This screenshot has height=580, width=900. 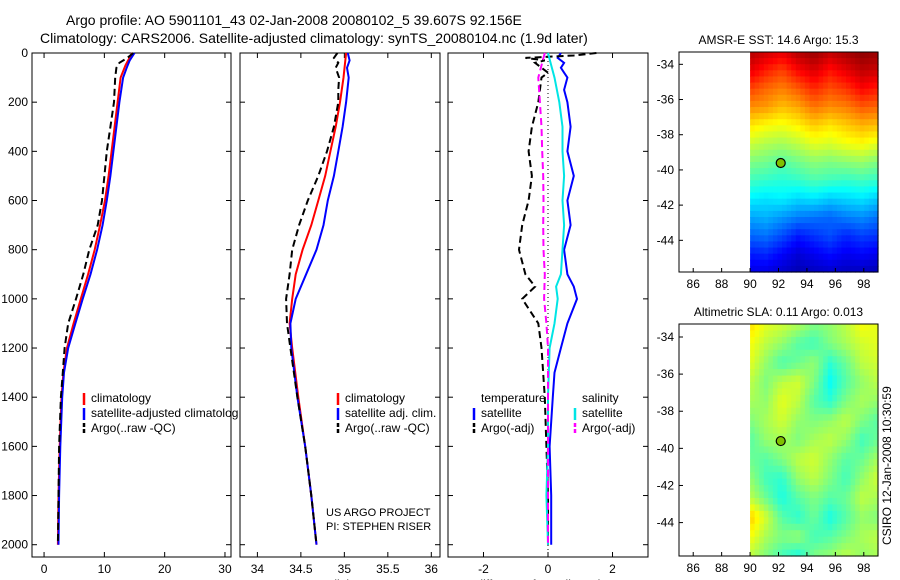 What do you see at coordinates (18, 102) in the screenshot?
I see `depth-tick-label: 200` at bounding box center [18, 102].